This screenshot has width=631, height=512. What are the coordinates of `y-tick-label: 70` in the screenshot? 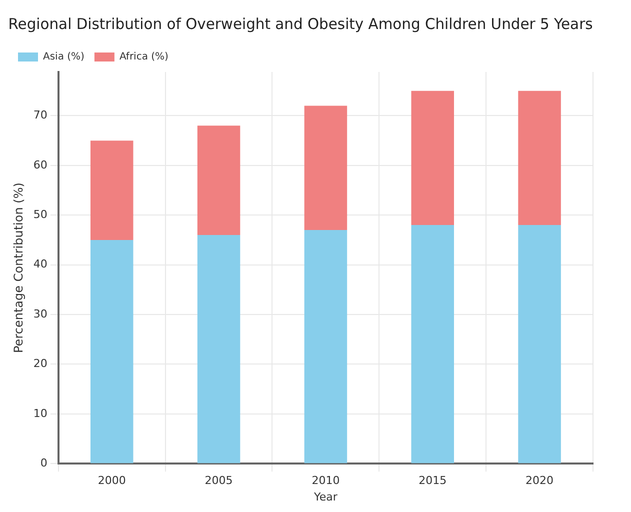 It's located at (40, 115).